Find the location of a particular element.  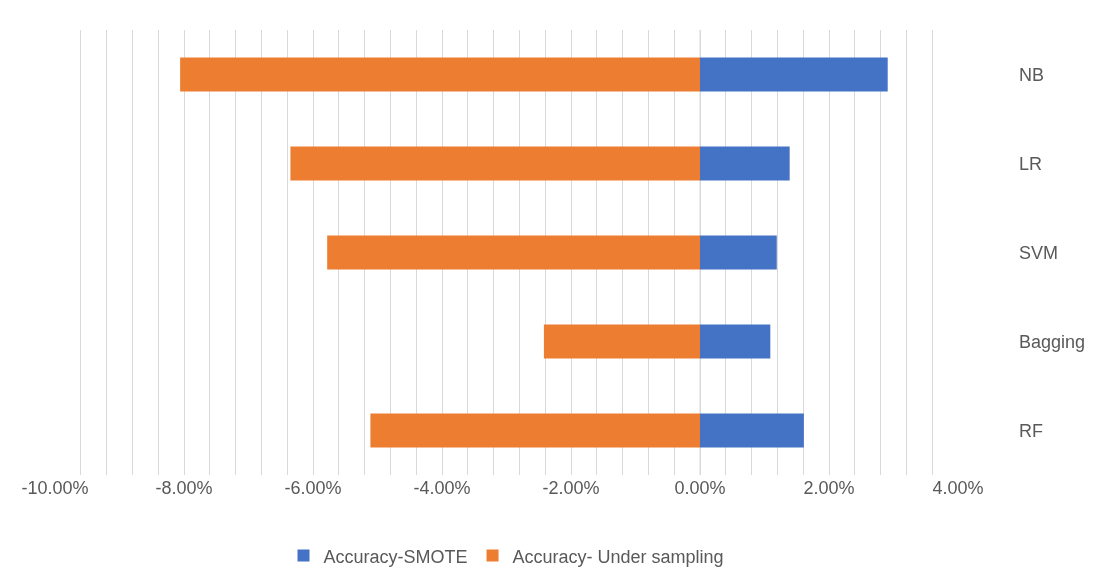

legend-label: Accuracy-SMOTE is located at coordinates (395, 556).